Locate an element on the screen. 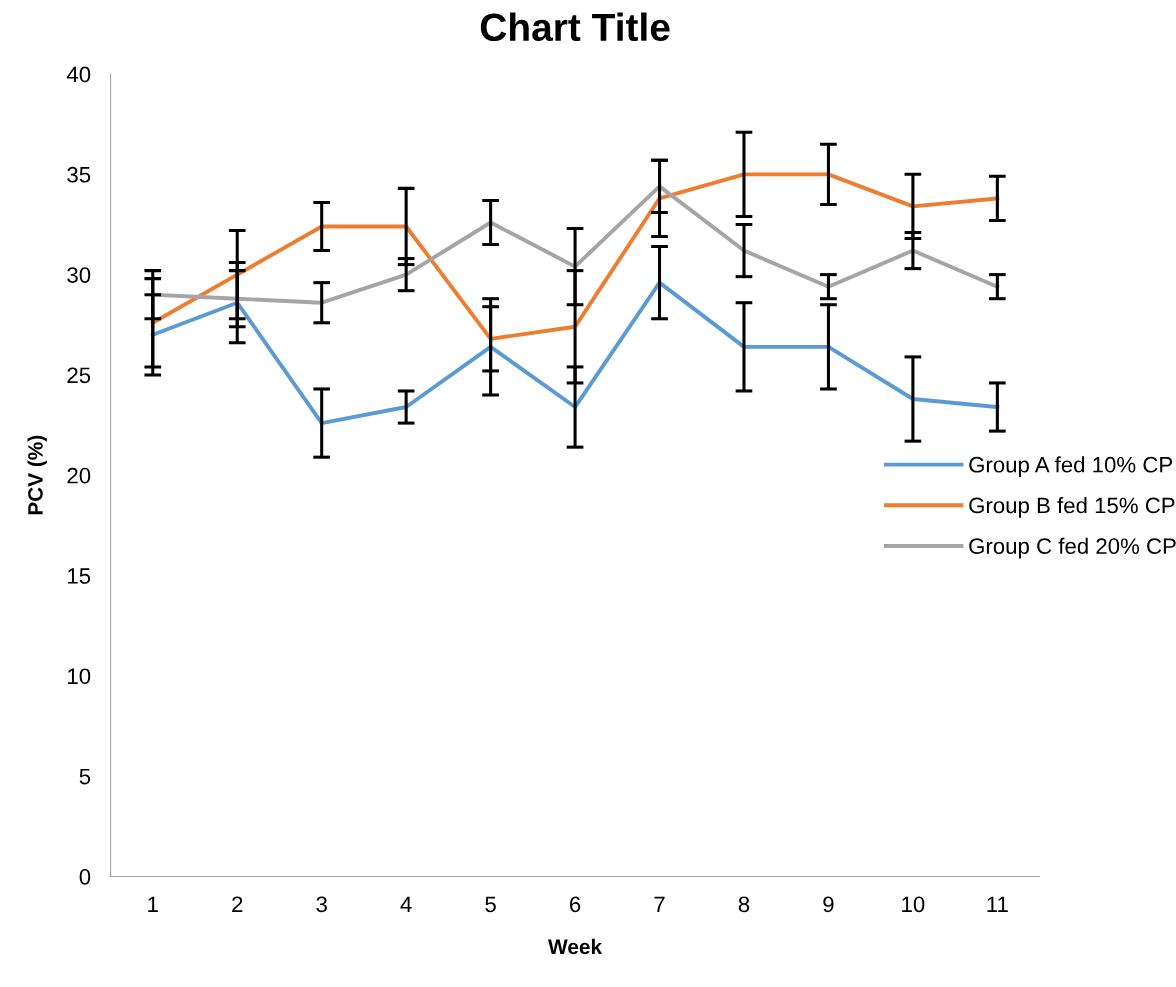 This screenshot has width=1176, height=987. legend-label: Group B fed 15% CP is located at coordinates (1072, 507).